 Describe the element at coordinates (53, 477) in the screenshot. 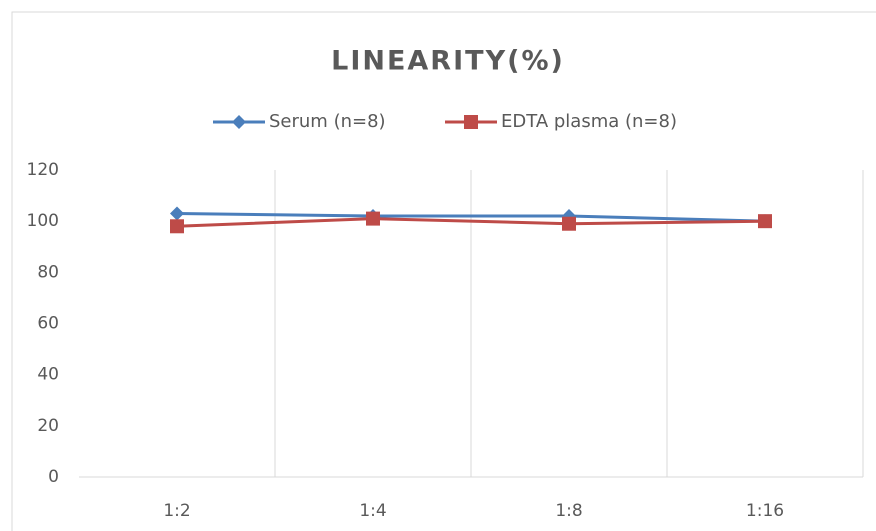

I see `y-tick-label: 0` at that location.